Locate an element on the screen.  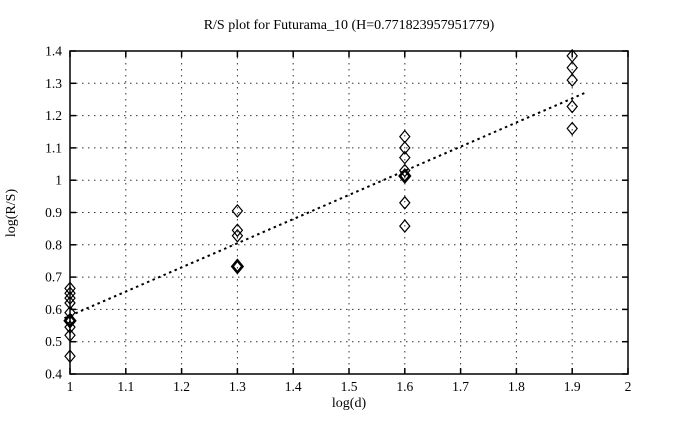
x-tick-label: 1.9 is located at coordinates (572, 386).